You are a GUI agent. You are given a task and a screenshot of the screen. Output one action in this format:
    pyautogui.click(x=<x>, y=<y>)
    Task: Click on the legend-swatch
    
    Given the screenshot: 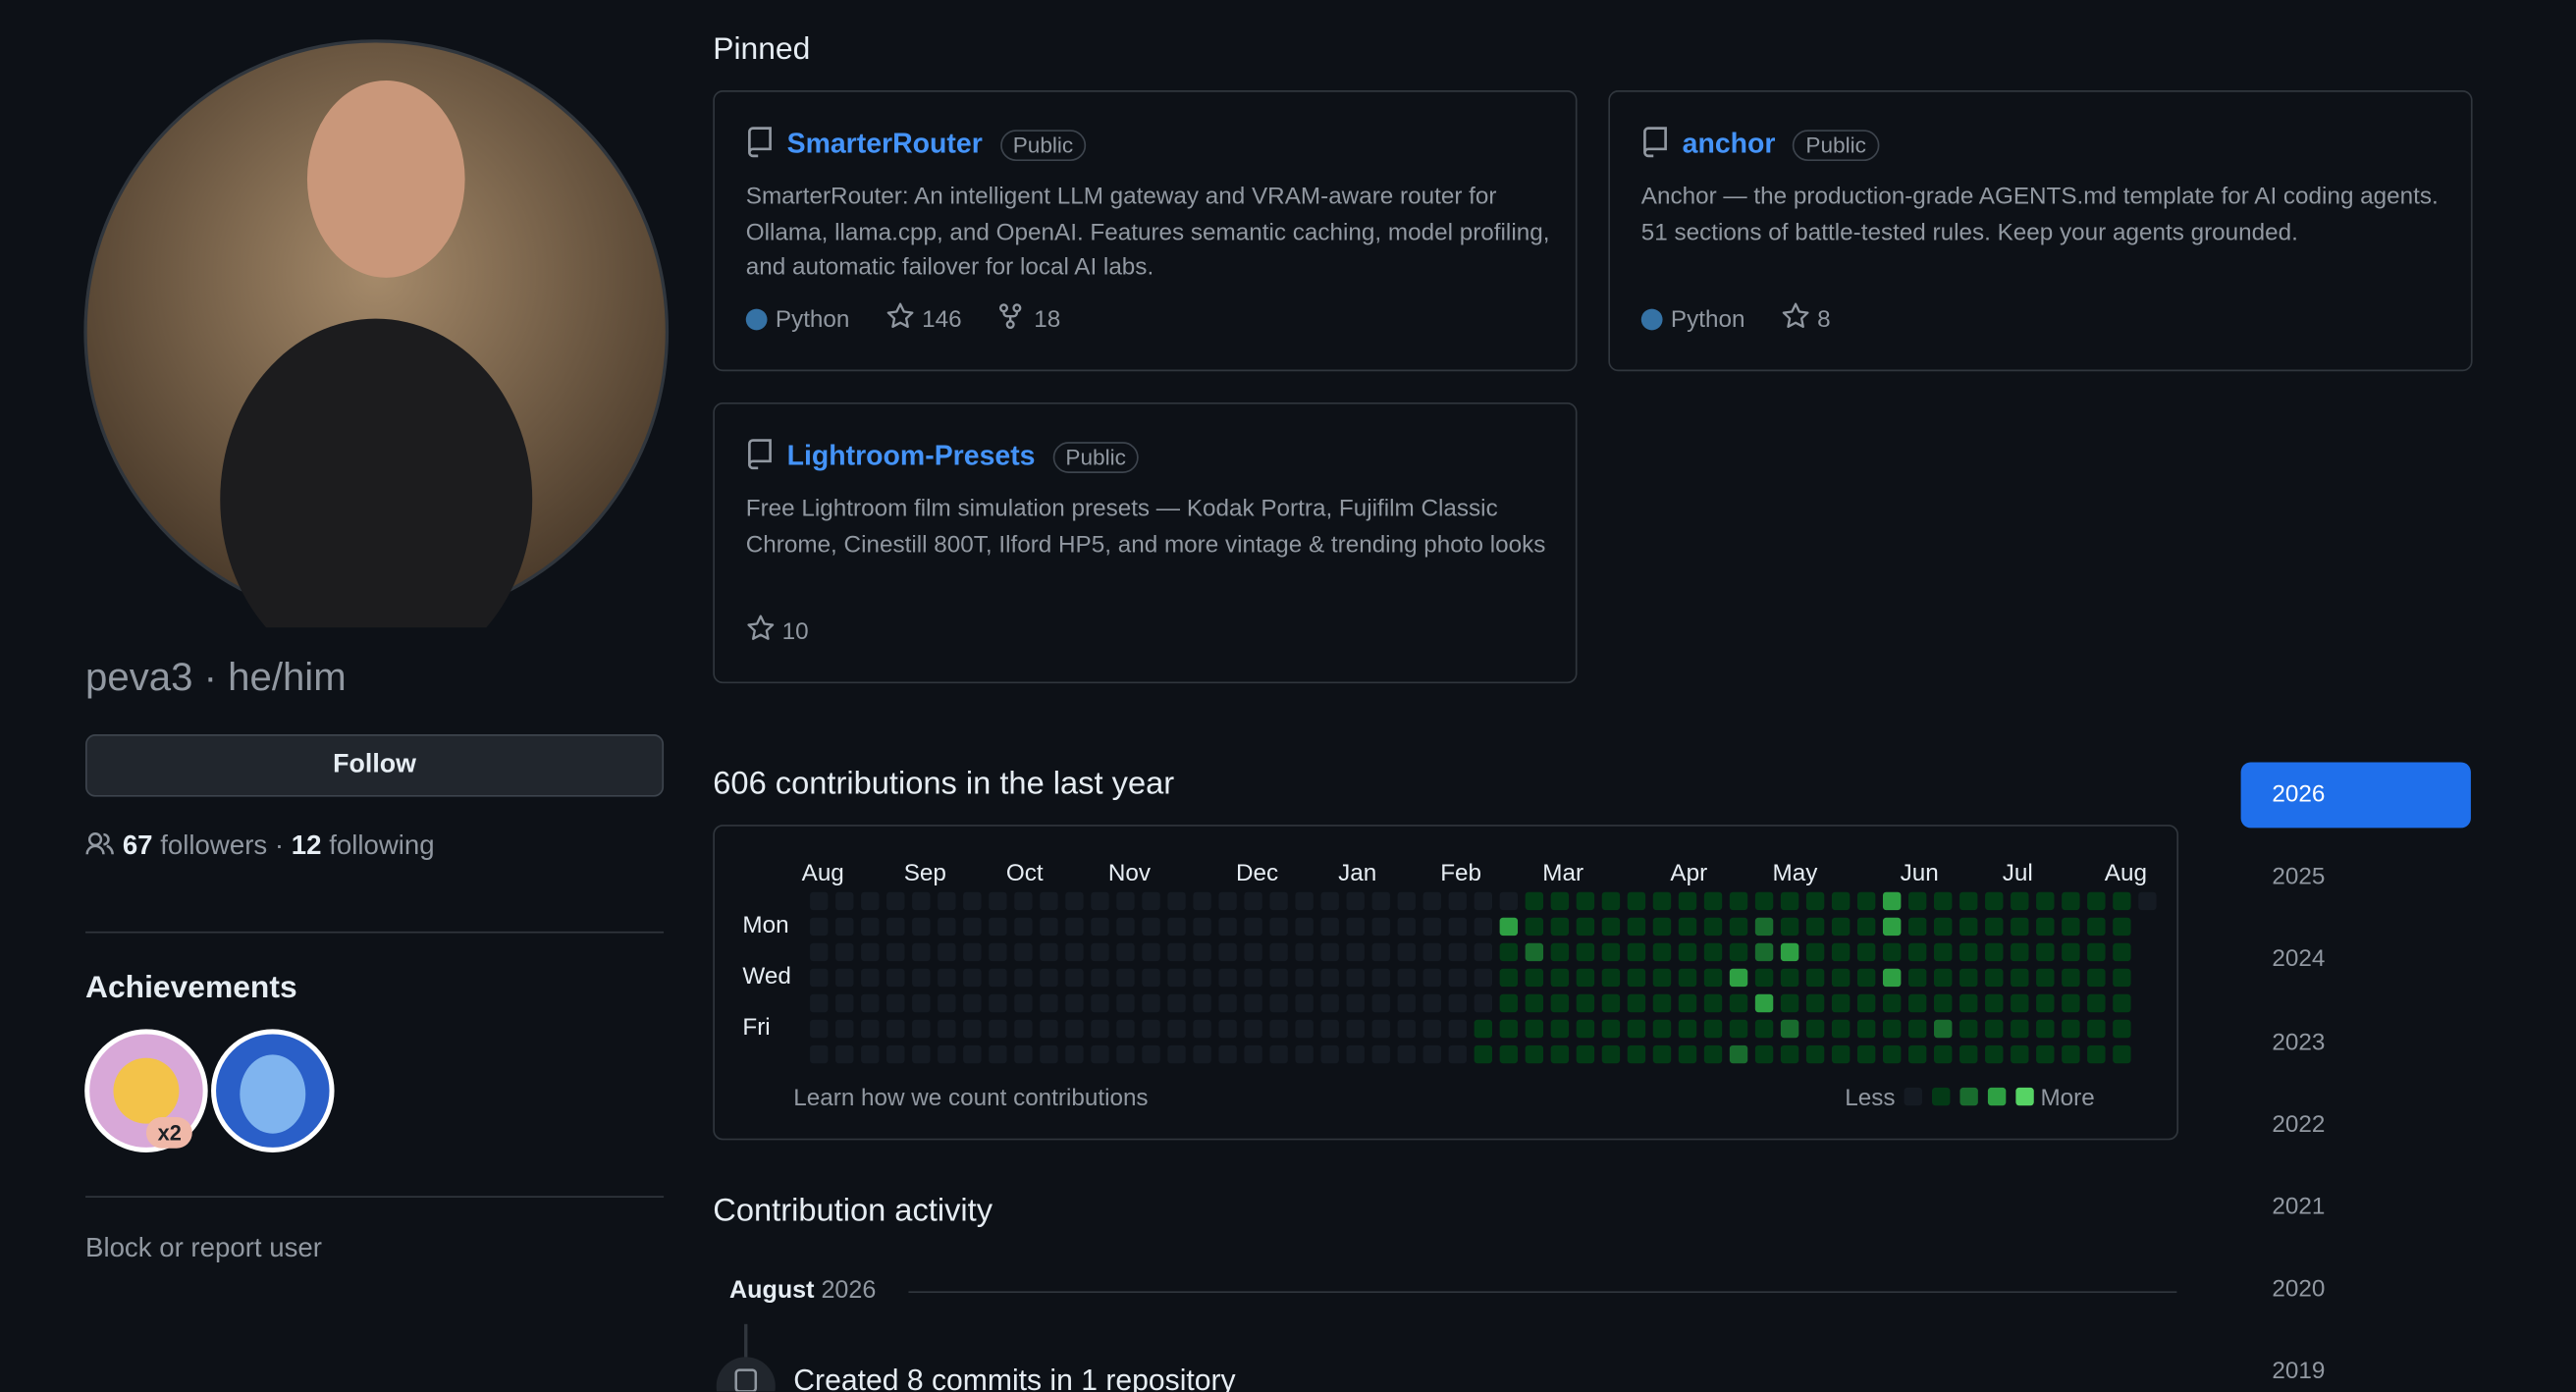 What is the action you would take?
    pyautogui.click(x=1913, y=1097)
    